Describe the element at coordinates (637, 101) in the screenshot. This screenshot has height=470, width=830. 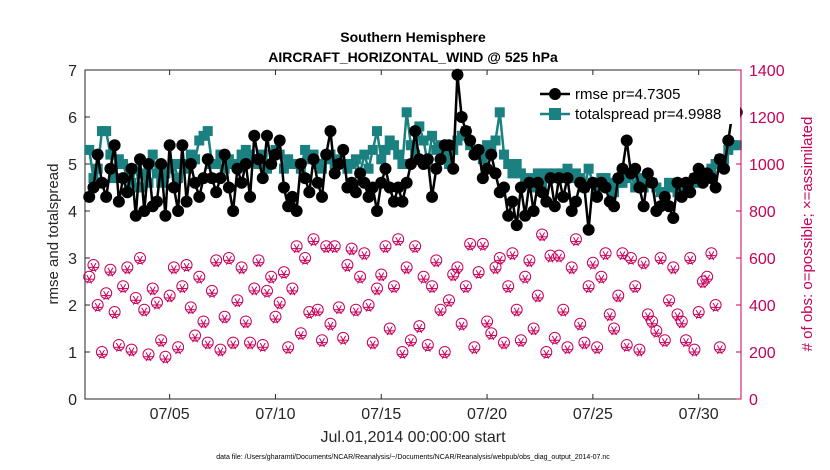
I see `legend-box` at that location.